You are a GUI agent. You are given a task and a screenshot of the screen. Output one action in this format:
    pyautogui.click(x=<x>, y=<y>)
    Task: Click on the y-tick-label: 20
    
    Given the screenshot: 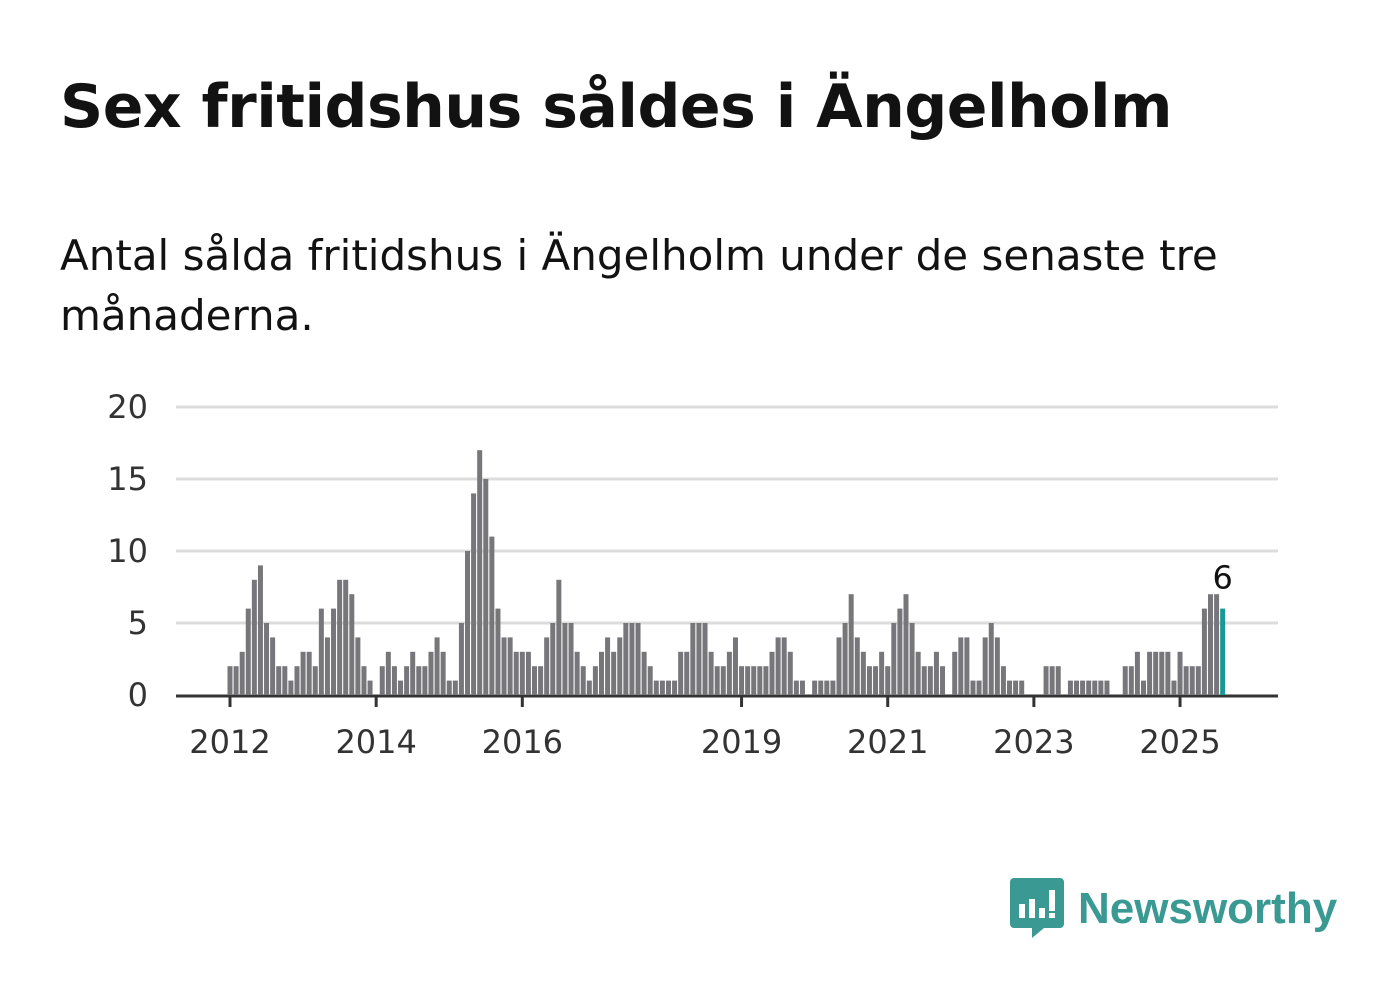 What is the action you would take?
    pyautogui.click(x=127, y=407)
    